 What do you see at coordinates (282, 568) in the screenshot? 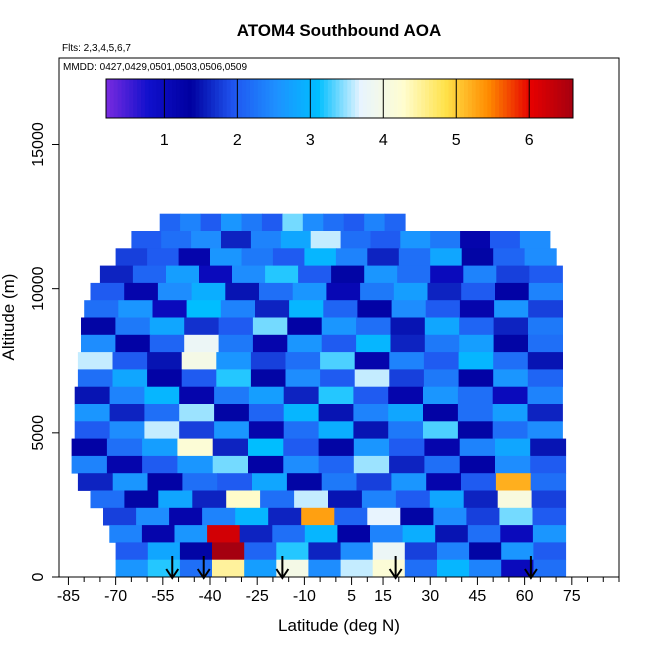
I see `flight-arrow-marker` at bounding box center [282, 568].